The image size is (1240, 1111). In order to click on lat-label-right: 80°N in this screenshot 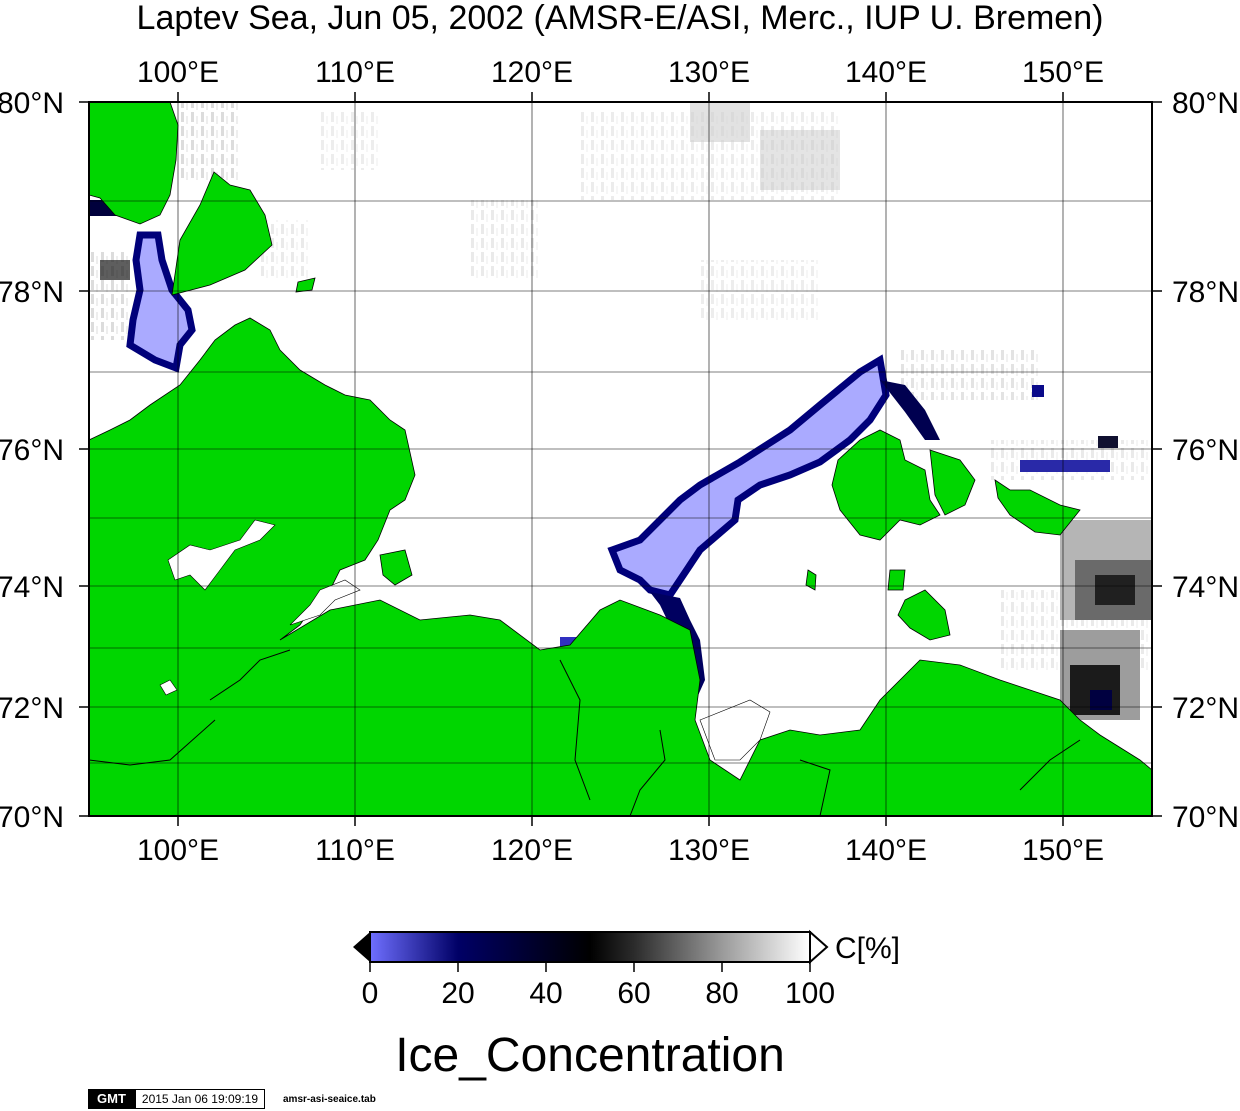, I will do `click(1206, 103)`.